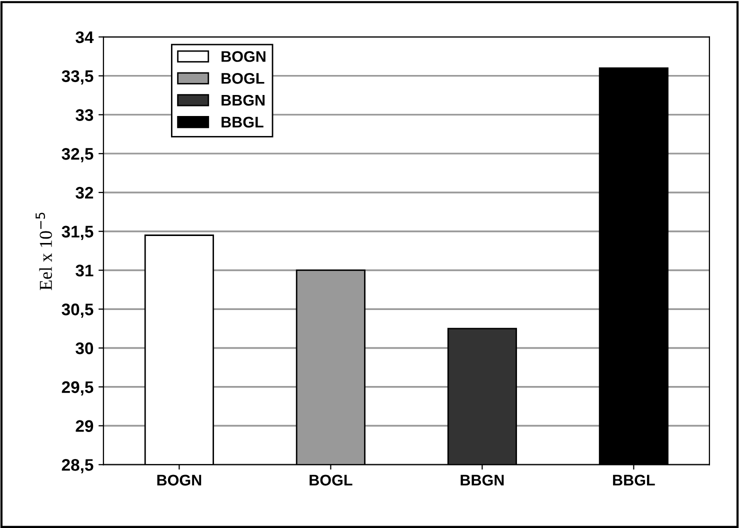  Describe the element at coordinates (78, 466) in the screenshot. I see `y-tick-label: 28,5` at that location.